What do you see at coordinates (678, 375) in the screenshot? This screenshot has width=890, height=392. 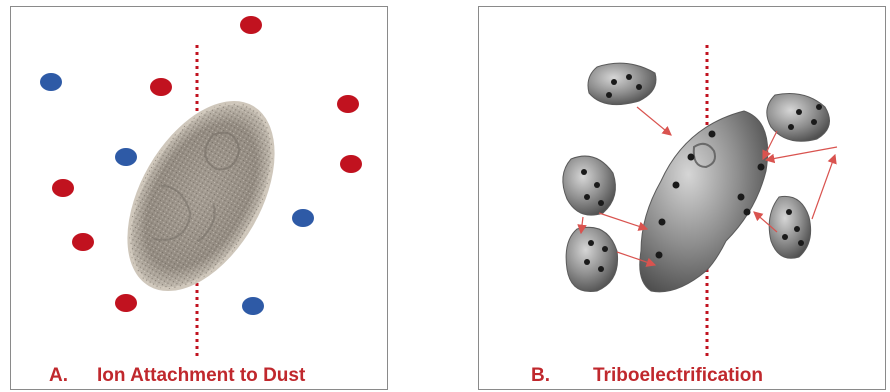 I see `caption-text-b: Triboelectrification` at bounding box center [678, 375].